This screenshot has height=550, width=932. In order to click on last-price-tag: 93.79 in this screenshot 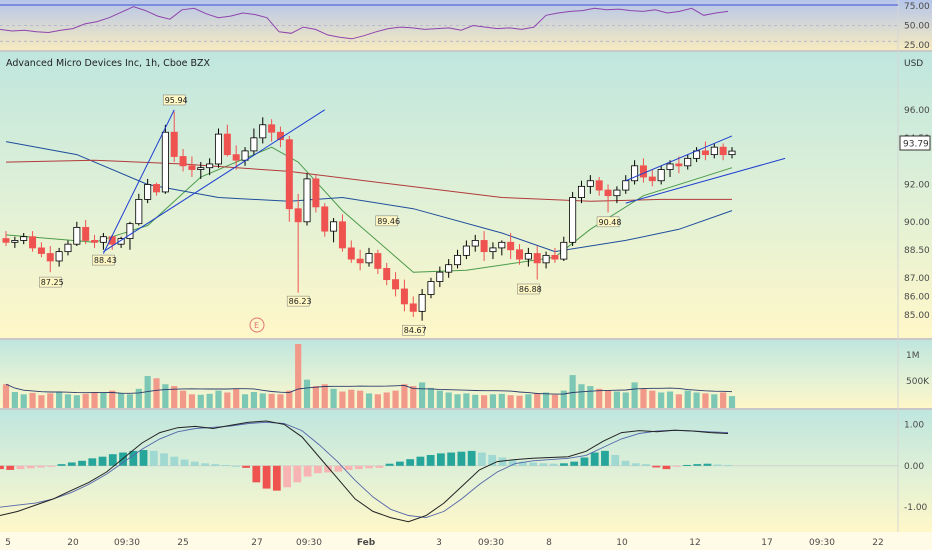, I will do `click(916, 145)`.